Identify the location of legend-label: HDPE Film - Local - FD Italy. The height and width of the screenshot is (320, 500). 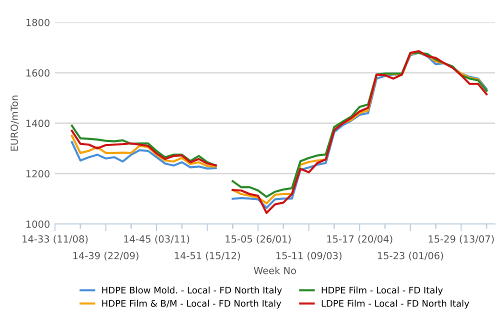
(382, 291).